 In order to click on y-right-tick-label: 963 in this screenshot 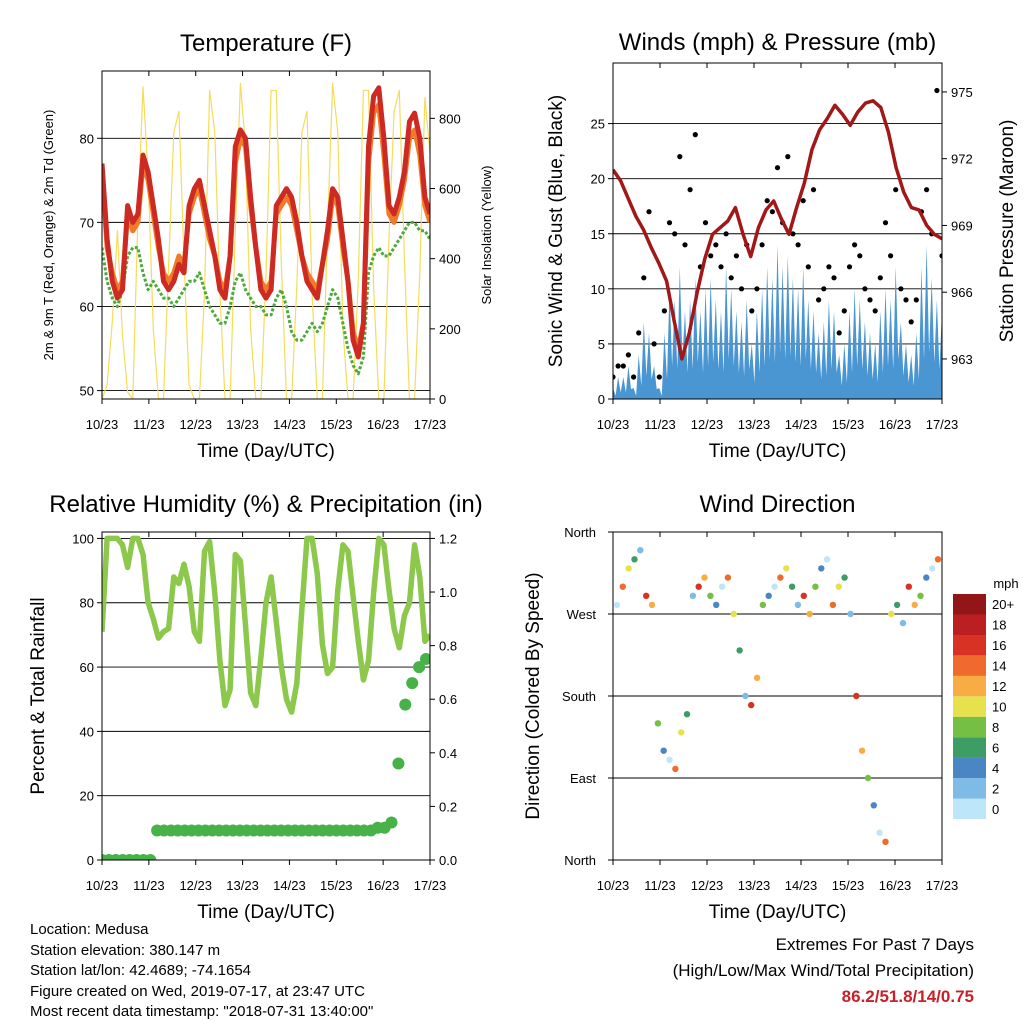, I will do `click(962, 359)`.